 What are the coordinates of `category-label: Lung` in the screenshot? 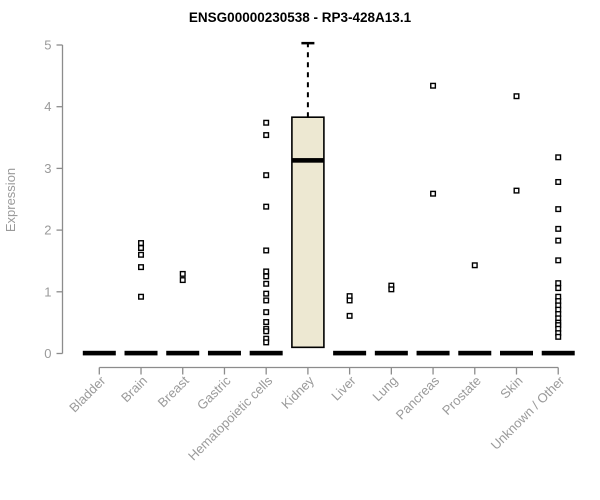 It's located at (384, 388).